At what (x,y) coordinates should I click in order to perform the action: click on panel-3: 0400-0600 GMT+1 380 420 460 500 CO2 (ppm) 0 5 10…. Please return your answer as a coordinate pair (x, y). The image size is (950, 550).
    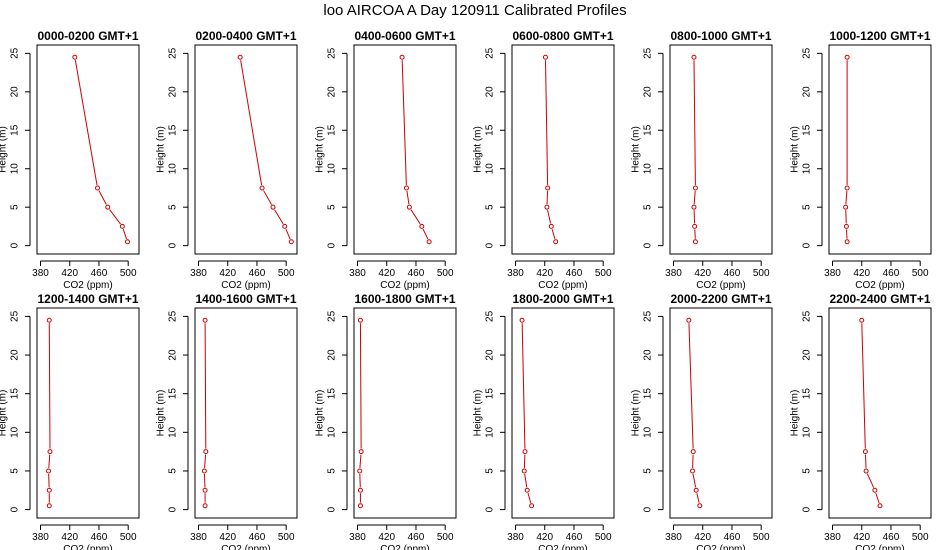
    Looking at the image, I should click on (386, 160).